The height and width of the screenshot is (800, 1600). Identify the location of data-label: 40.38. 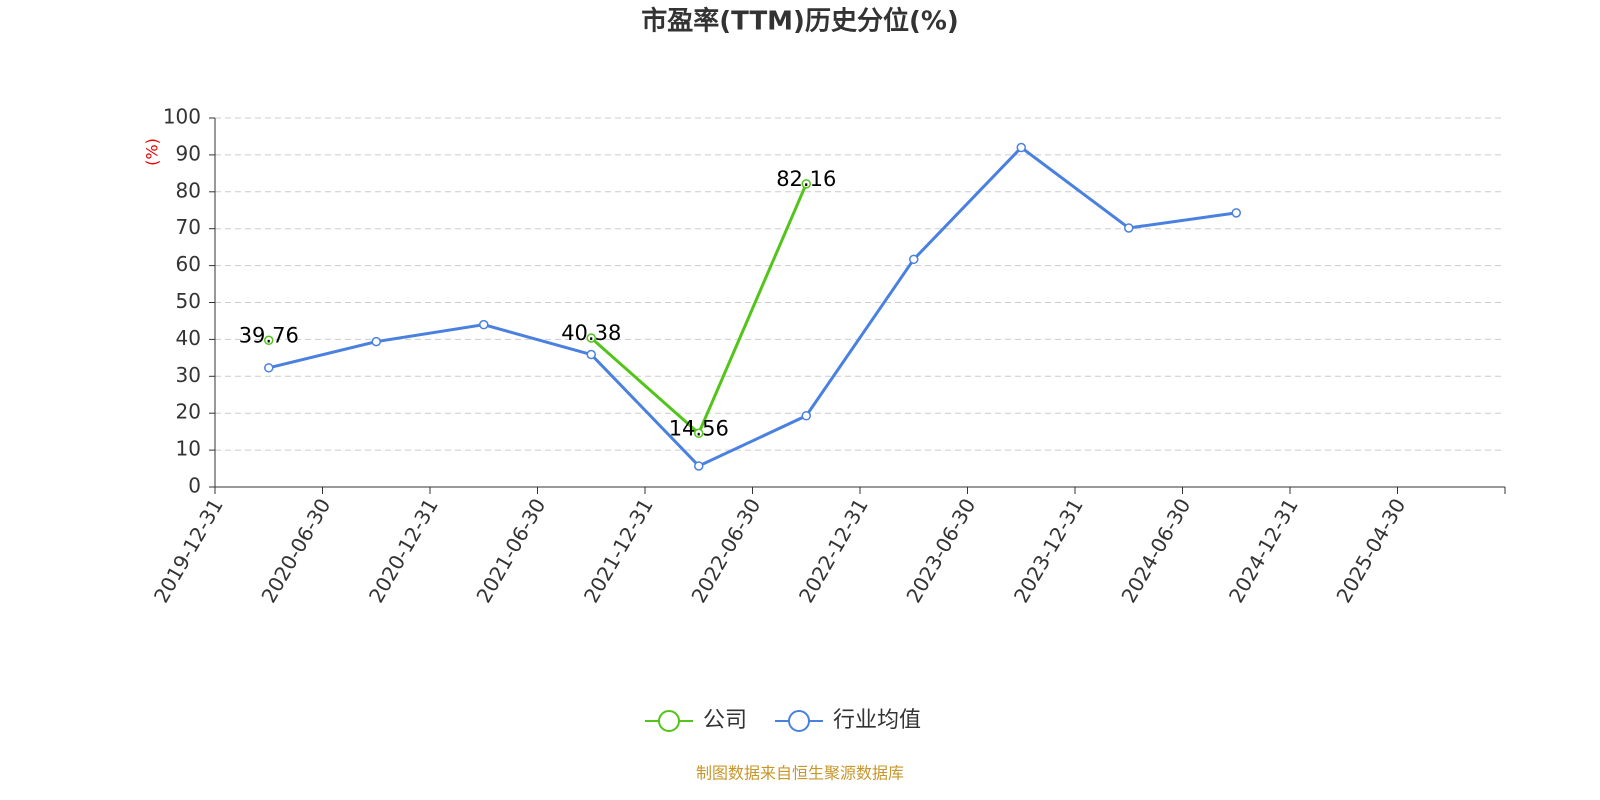
(591, 333).